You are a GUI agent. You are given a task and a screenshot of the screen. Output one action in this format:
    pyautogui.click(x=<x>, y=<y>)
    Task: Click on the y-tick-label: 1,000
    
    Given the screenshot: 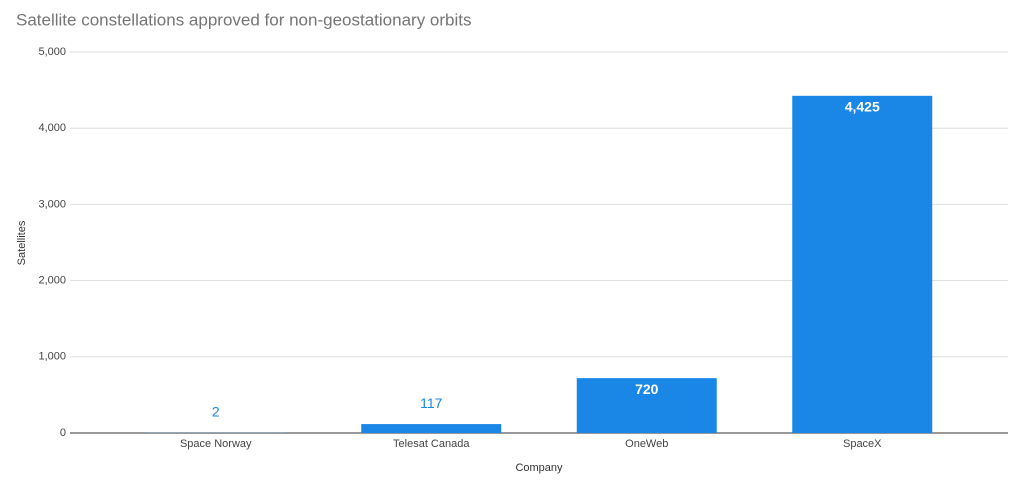 What is the action you would take?
    pyautogui.click(x=52, y=357)
    